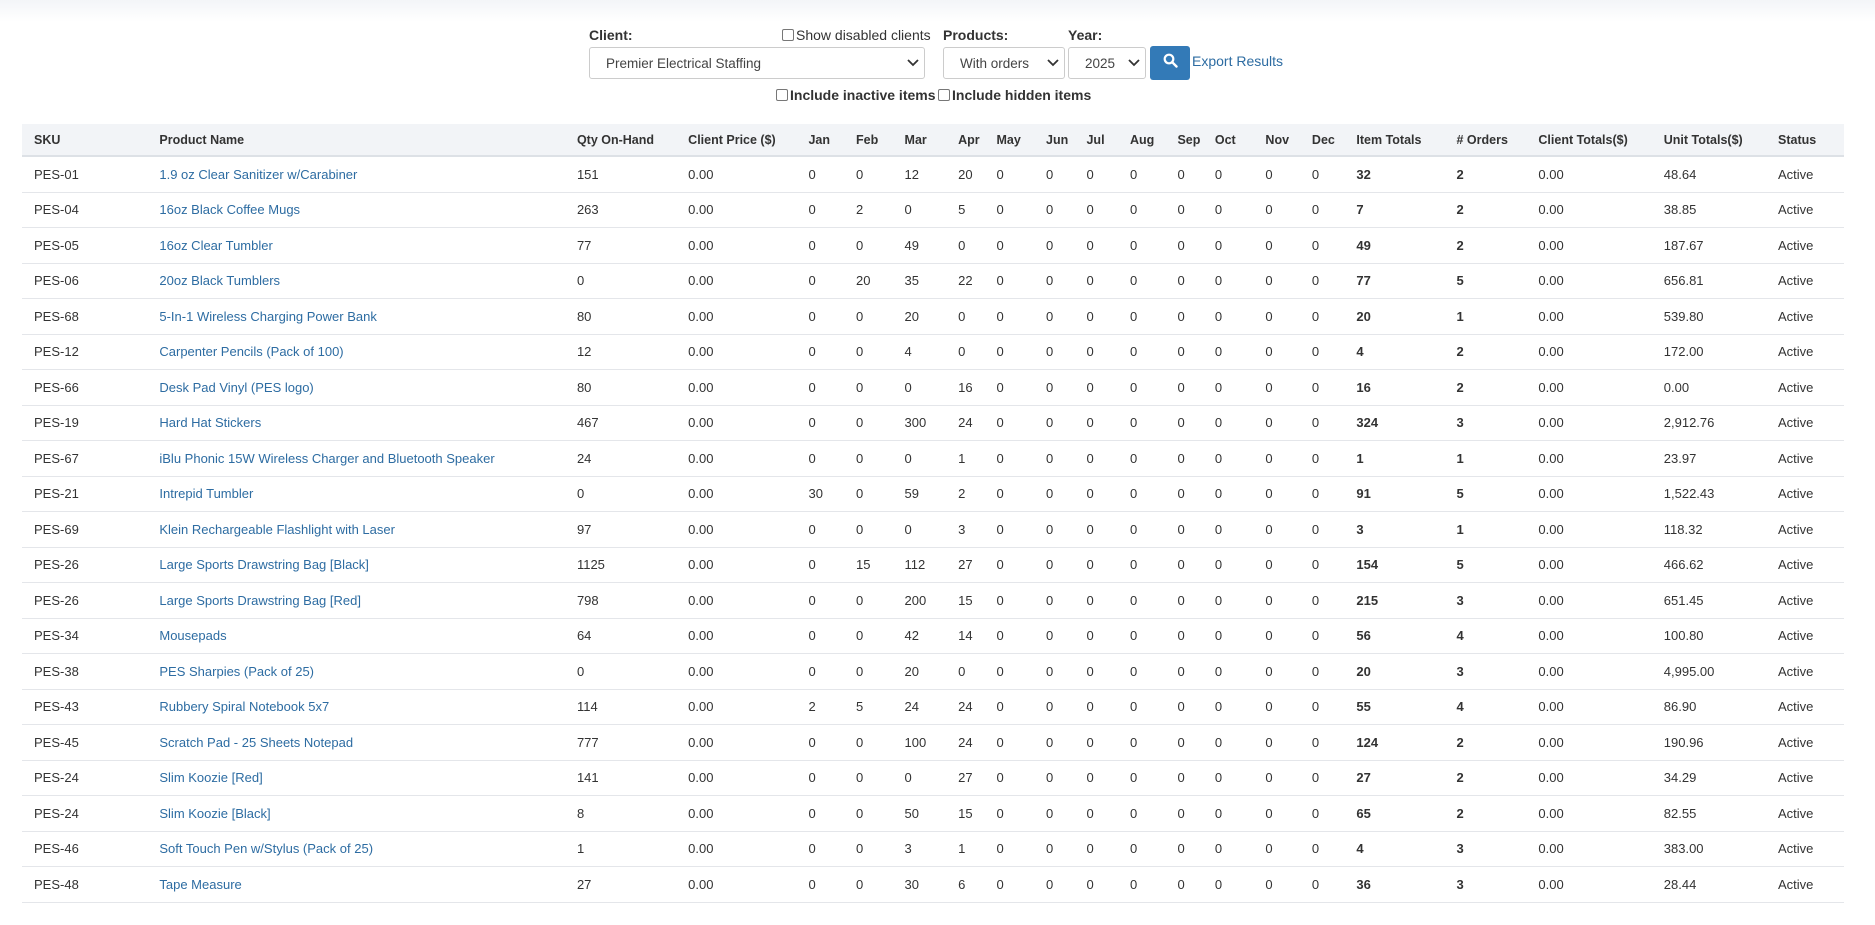 Image resolution: width=1875 pixels, height=925 pixels. Describe the element at coordinates (820, 140) in the screenshot. I see `col-jan: Jan` at that location.